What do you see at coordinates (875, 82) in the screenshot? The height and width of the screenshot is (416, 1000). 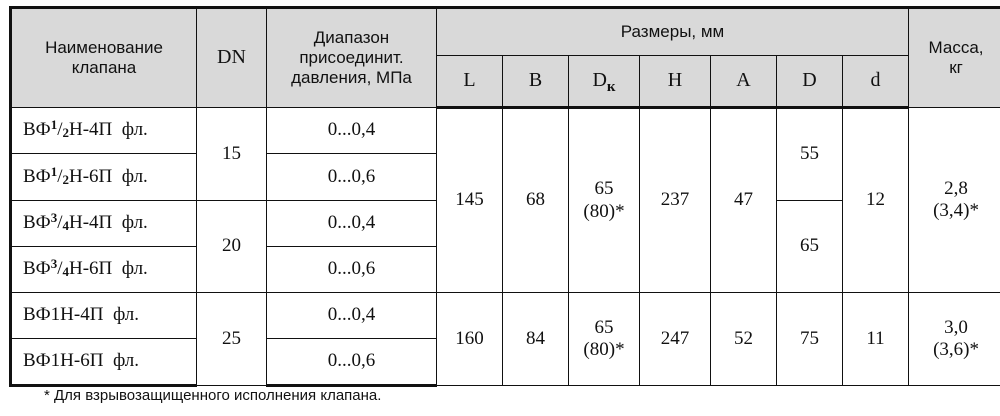 I see `header-col-d: d` at bounding box center [875, 82].